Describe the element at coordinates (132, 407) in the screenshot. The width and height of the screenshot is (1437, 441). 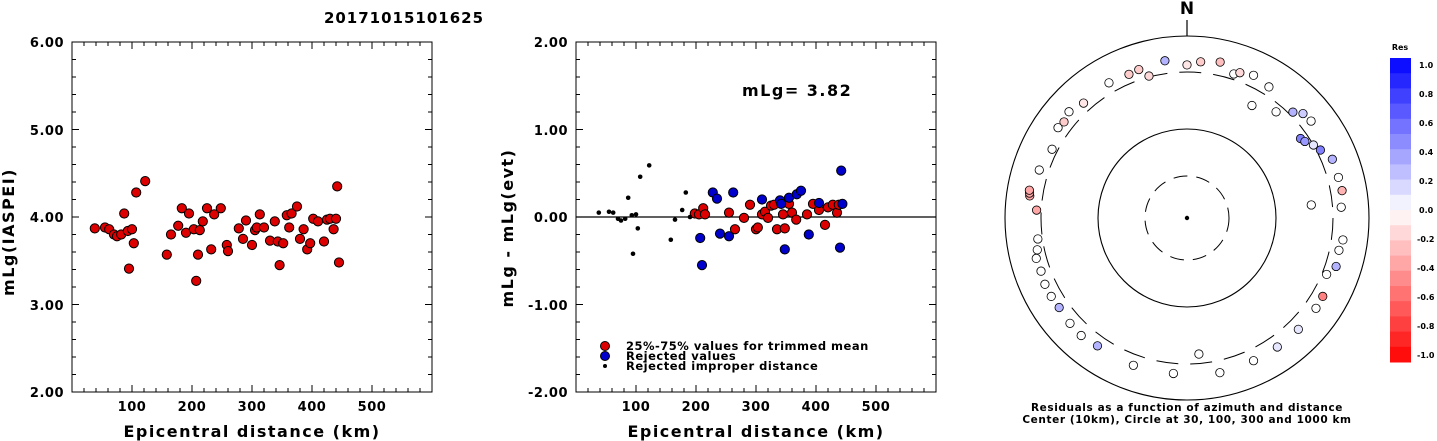
I see `plot1-xtick-label: 100` at that location.